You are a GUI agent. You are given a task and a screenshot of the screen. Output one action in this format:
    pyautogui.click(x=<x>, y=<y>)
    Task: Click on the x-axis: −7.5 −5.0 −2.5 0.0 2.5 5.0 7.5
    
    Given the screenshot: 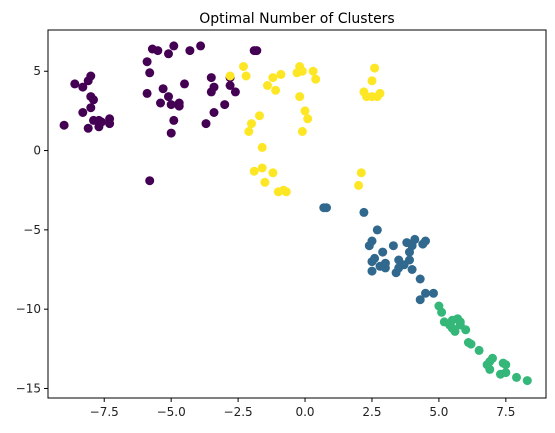 What is the action you would take?
    pyautogui.click(x=302, y=408)
    